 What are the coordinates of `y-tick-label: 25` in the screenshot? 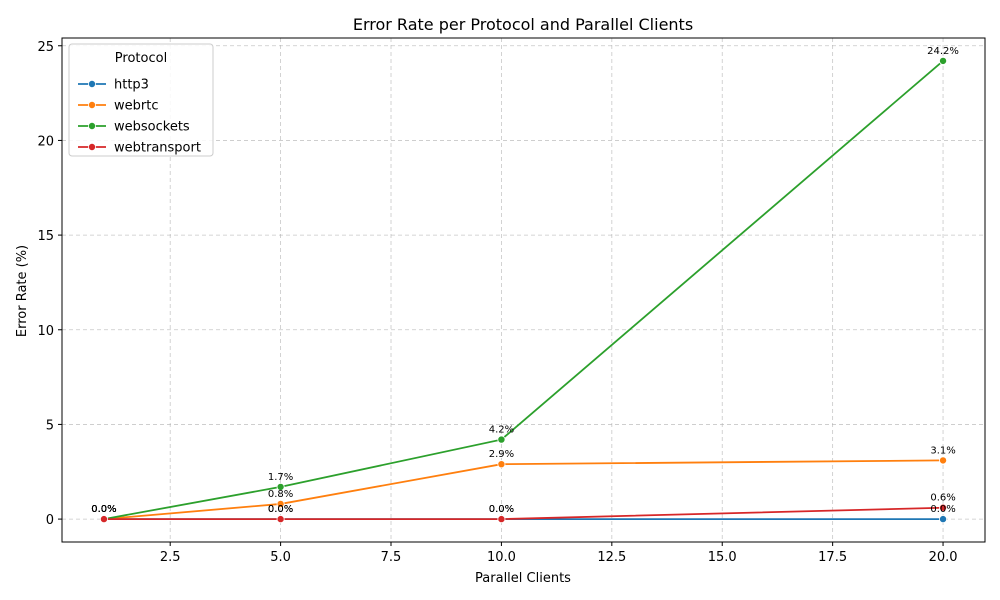 It's located at (45, 47).